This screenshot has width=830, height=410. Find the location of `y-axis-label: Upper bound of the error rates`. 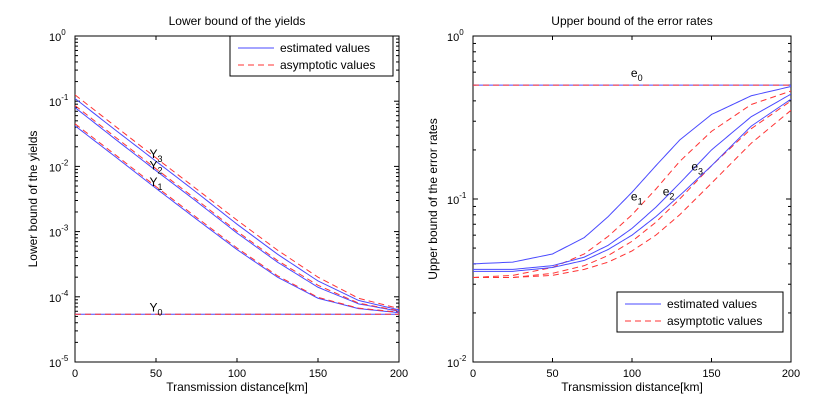

y-axis-label: Upper bound of the error rates is located at coordinates (433, 198).